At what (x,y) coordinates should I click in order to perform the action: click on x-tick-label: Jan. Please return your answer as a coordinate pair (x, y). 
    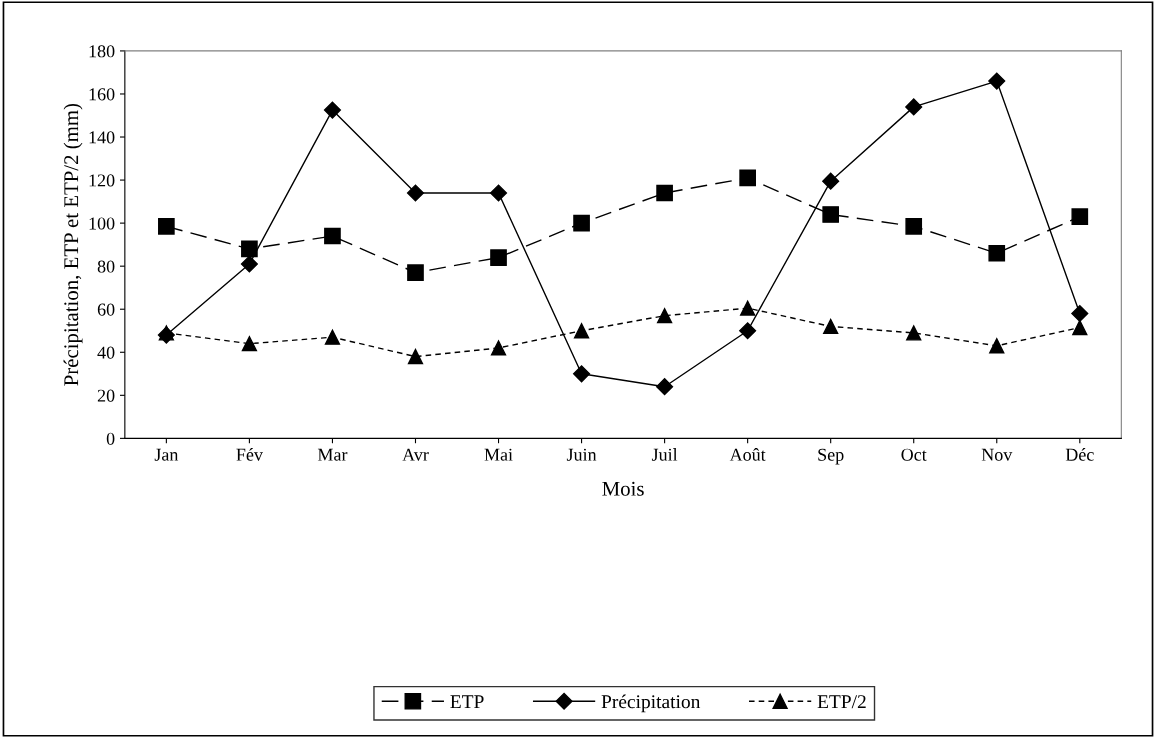
    Looking at the image, I should click on (166, 454).